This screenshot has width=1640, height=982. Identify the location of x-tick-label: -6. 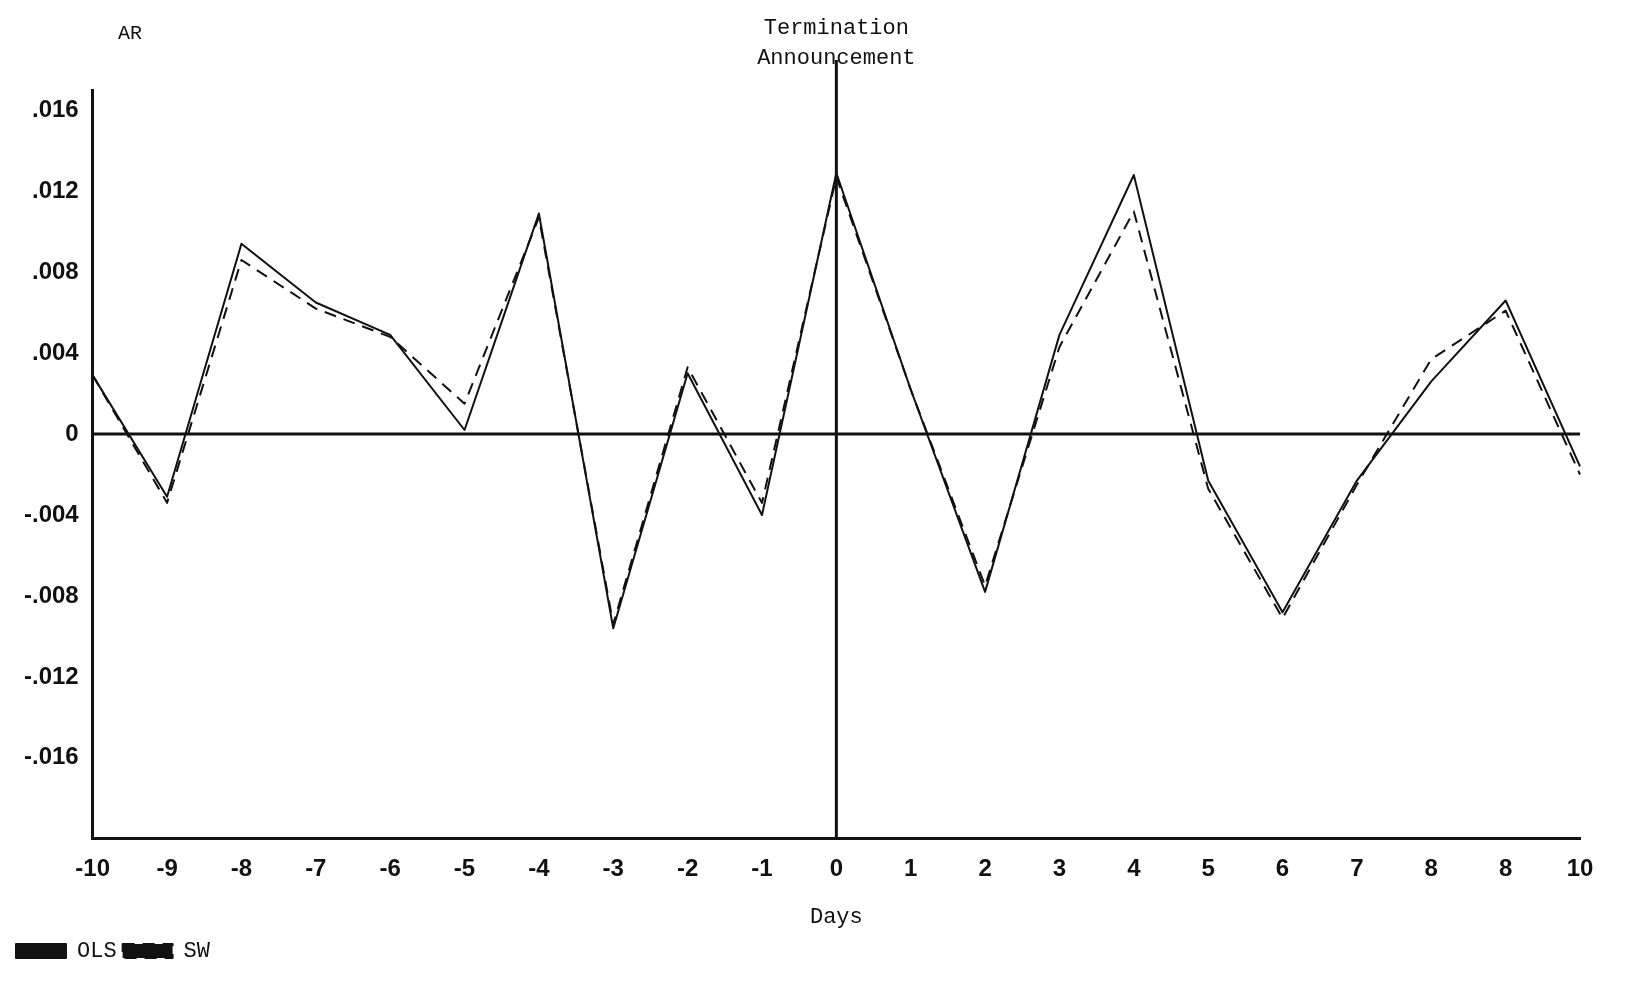
(390, 867).